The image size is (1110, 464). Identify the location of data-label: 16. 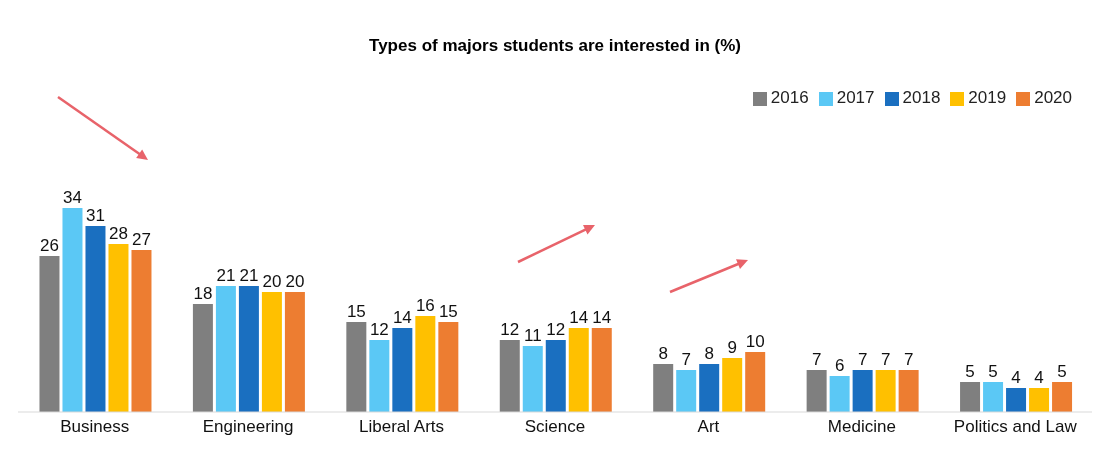
(425, 305).